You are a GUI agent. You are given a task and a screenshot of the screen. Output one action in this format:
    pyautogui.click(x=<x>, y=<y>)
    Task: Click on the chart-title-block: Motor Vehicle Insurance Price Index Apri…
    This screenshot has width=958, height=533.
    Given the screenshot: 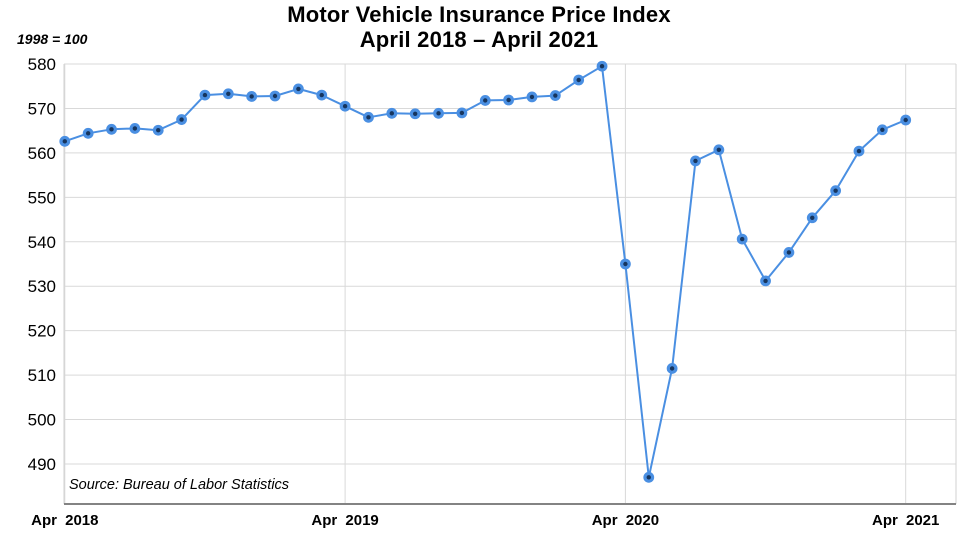 What is the action you would take?
    pyautogui.click(x=479, y=27)
    